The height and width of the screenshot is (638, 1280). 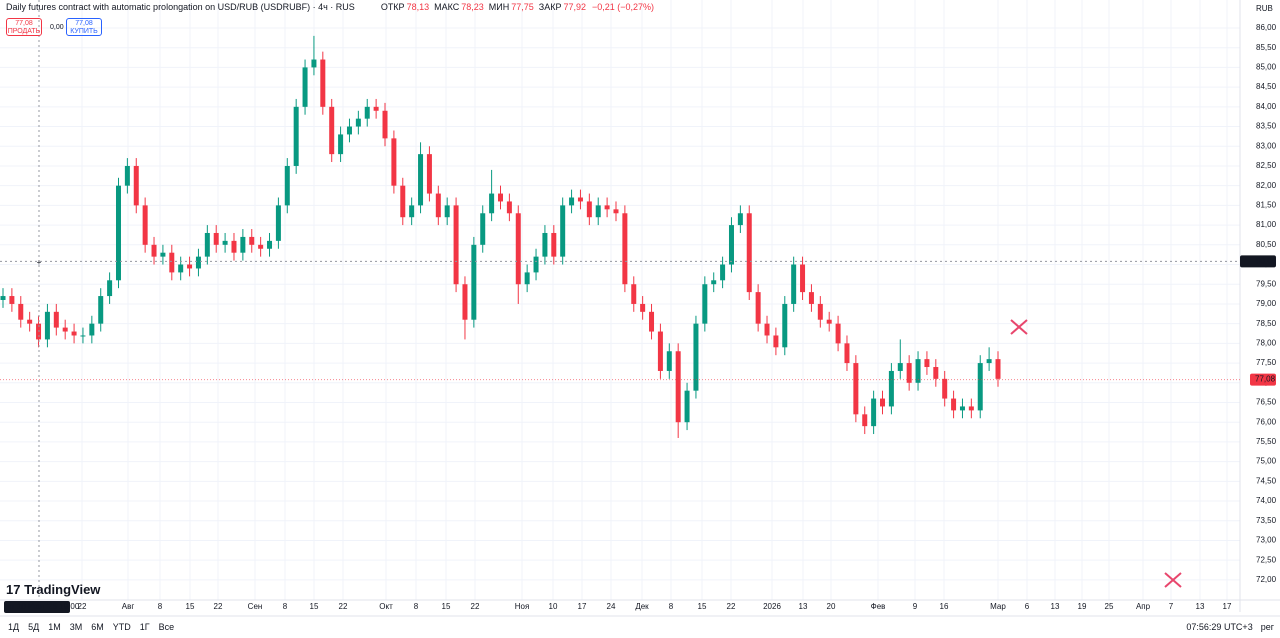 What do you see at coordinates (446, 606) in the screenshot?
I see `x-tick-label: 15` at bounding box center [446, 606].